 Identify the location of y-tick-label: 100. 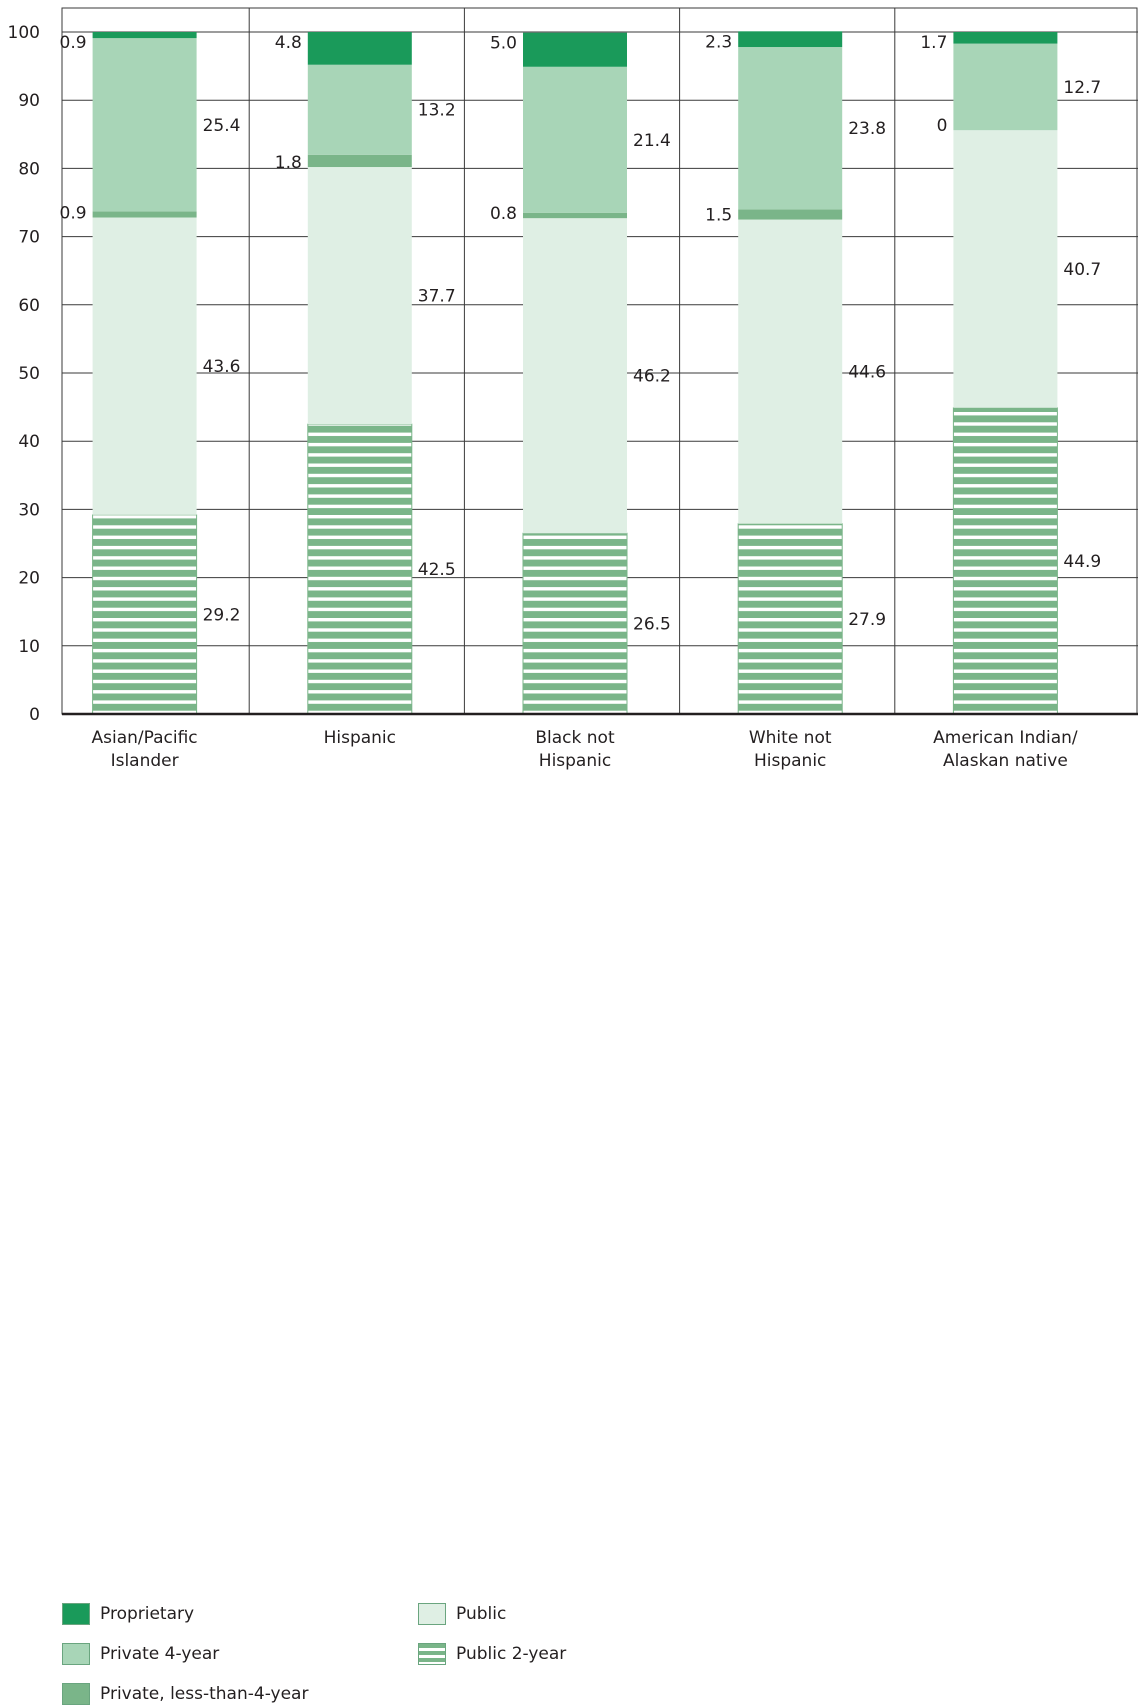
(24, 33).